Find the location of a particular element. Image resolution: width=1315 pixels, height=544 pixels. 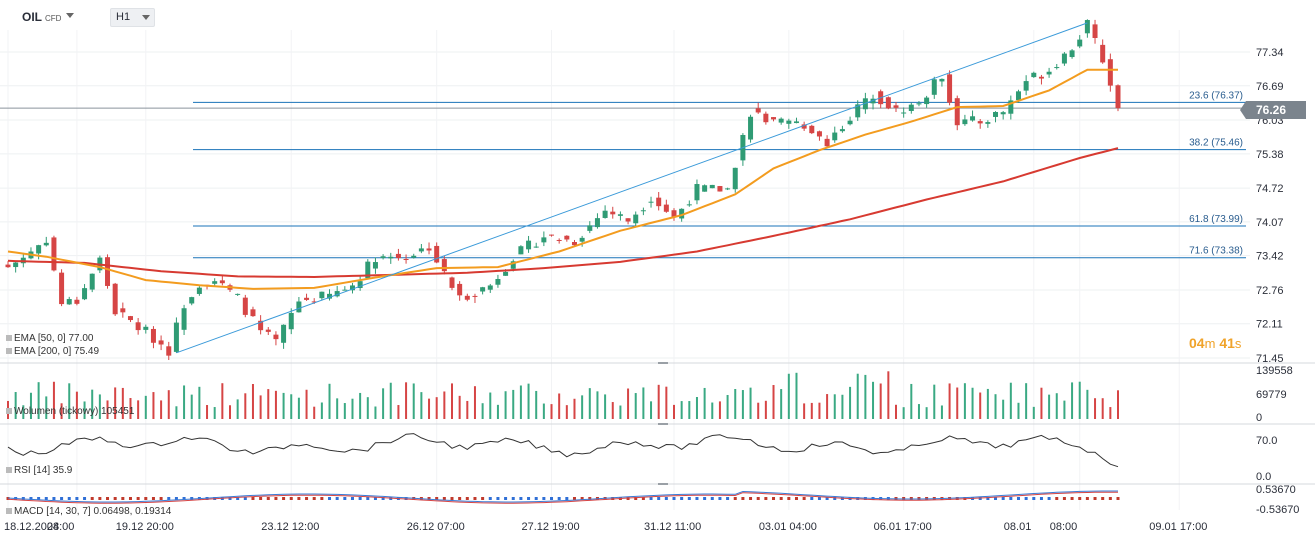

timeframe-chevron-down-icon is located at coordinates (146, 17).